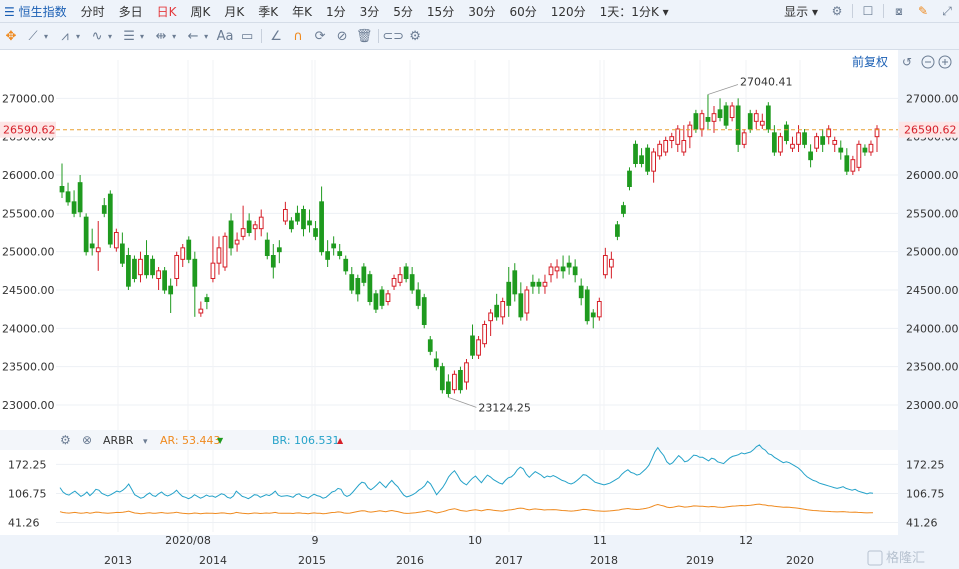 The height and width of the screenshot is (569, 959). What do you see at coordinates (65, 440) in the screenshot?
I see `indicator-settings-icon: ⚙` at bounding box center [65, 440].